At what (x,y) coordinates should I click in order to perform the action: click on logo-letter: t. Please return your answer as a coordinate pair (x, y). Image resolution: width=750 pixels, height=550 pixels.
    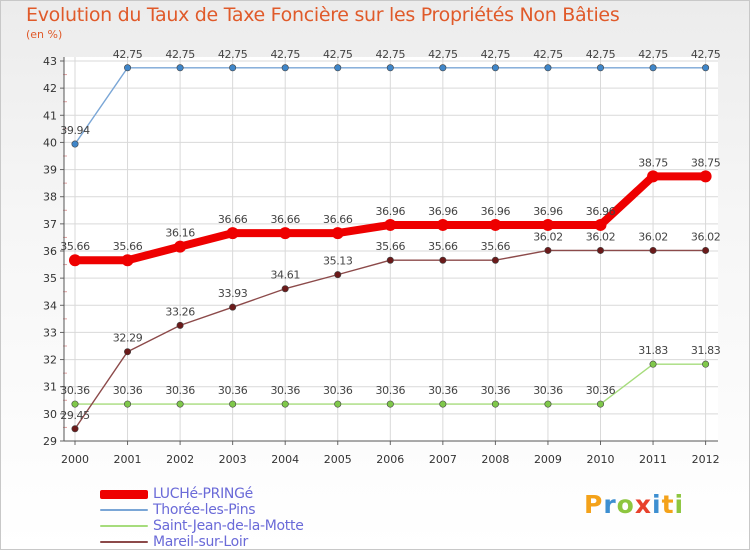
    Looking at the image, I should click on (668, 504).